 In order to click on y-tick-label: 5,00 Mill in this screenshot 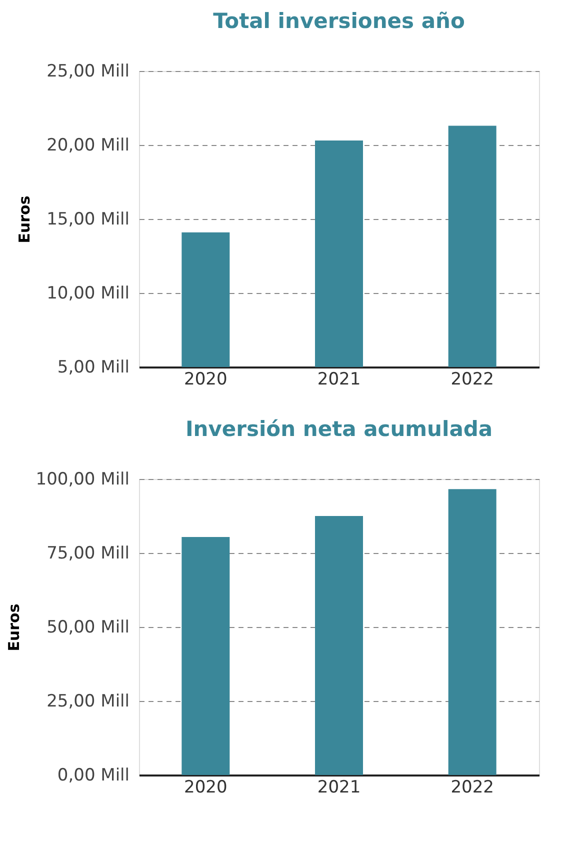, I will do `click(93, 368)`.